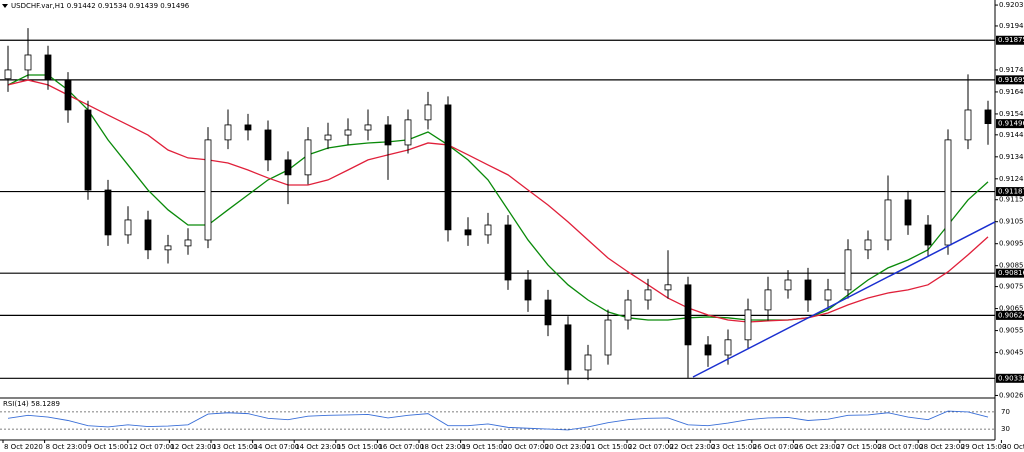 Image resolution: width=1024 pixels, height=452 pixels. Describe the element at coordinates (45, 404) in the screenshot. I see `rsi-last: 58.1289` at that location.